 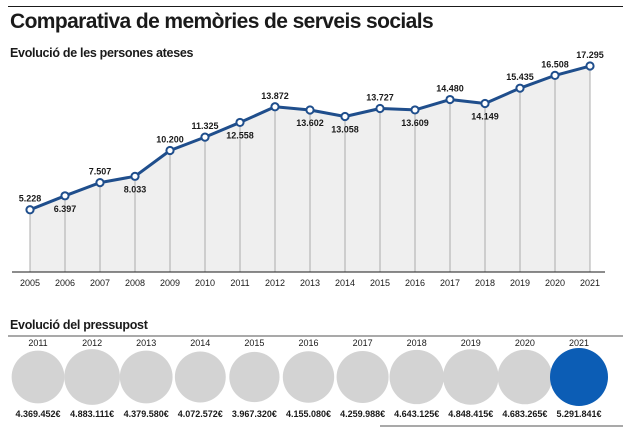 I want to click on x-tick-label: 2012, so click(x=275, y=283).